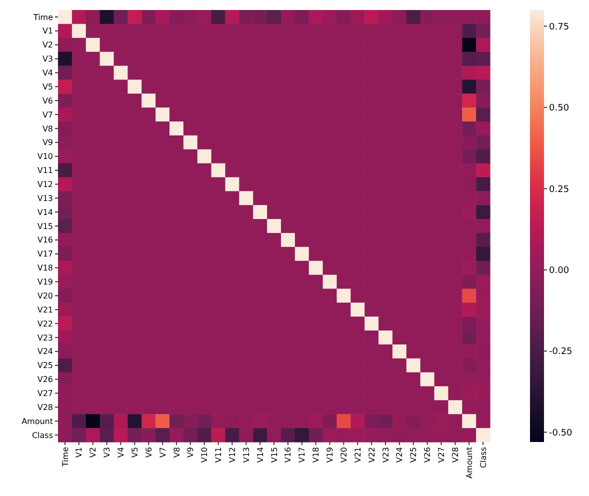  I want to click on x-tick-label: V12, so click(232, 455).